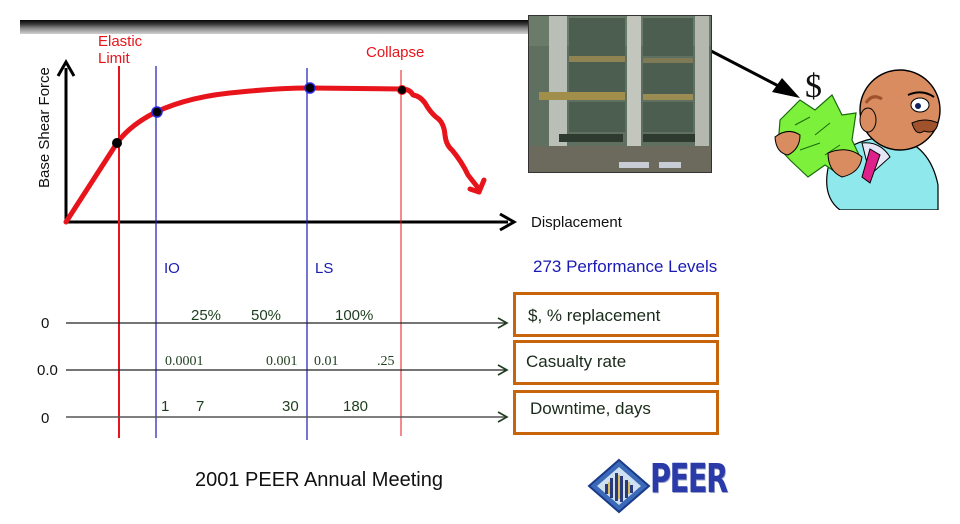 The image size is (960, 524). Describe the element at coordinates (354, 315) in the screenshot. I see `tick-label: 100%` at that location.